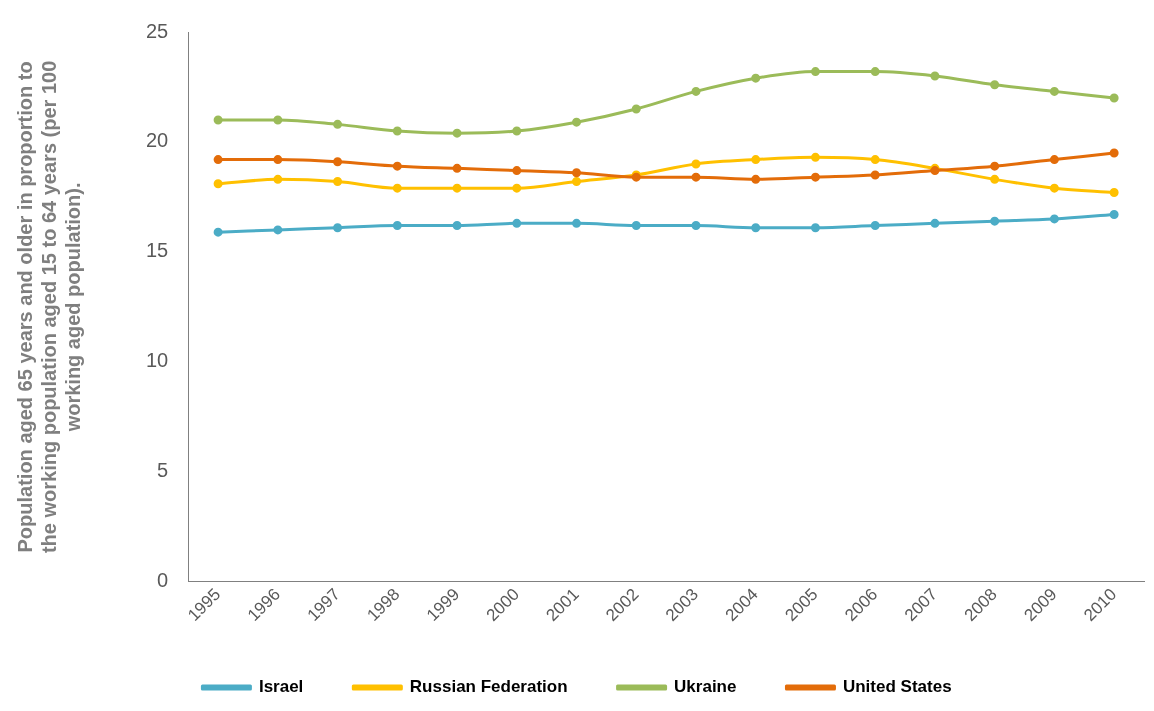 The width and height of the screenshot is (1154, 711). What do you see at coordinates (157, 360) in the screenshot?
I see `y-tick-label: 10` at bounding box center [157, 360].